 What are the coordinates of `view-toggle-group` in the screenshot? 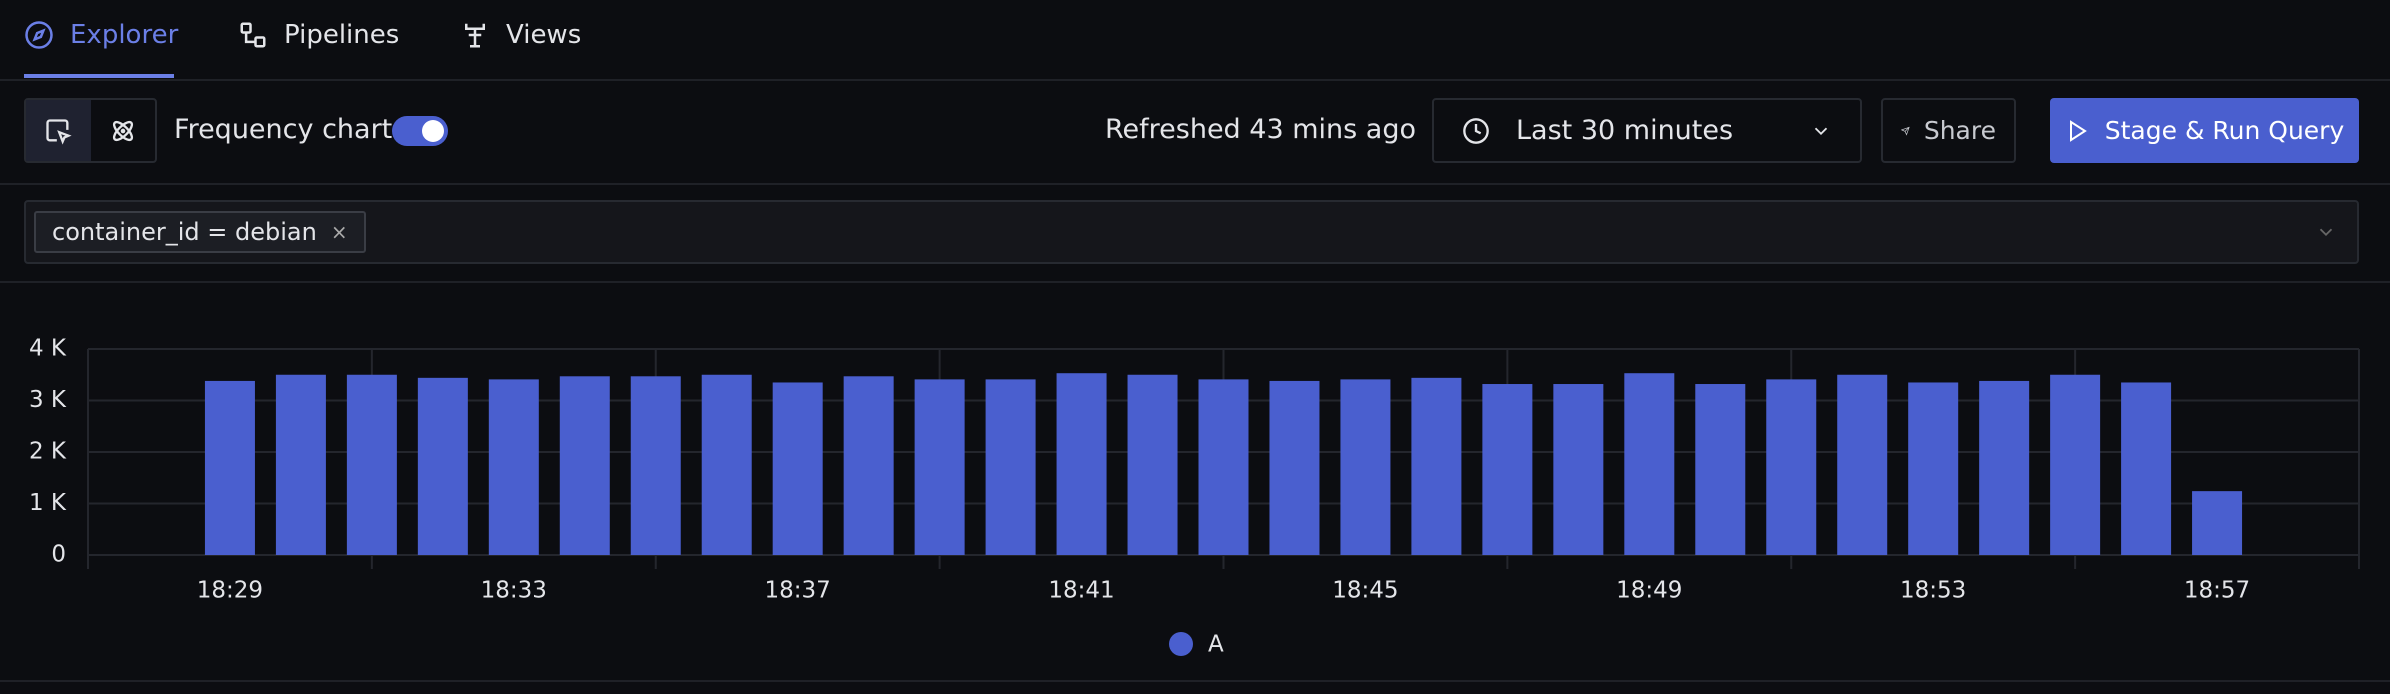 It's located at (90, 130).